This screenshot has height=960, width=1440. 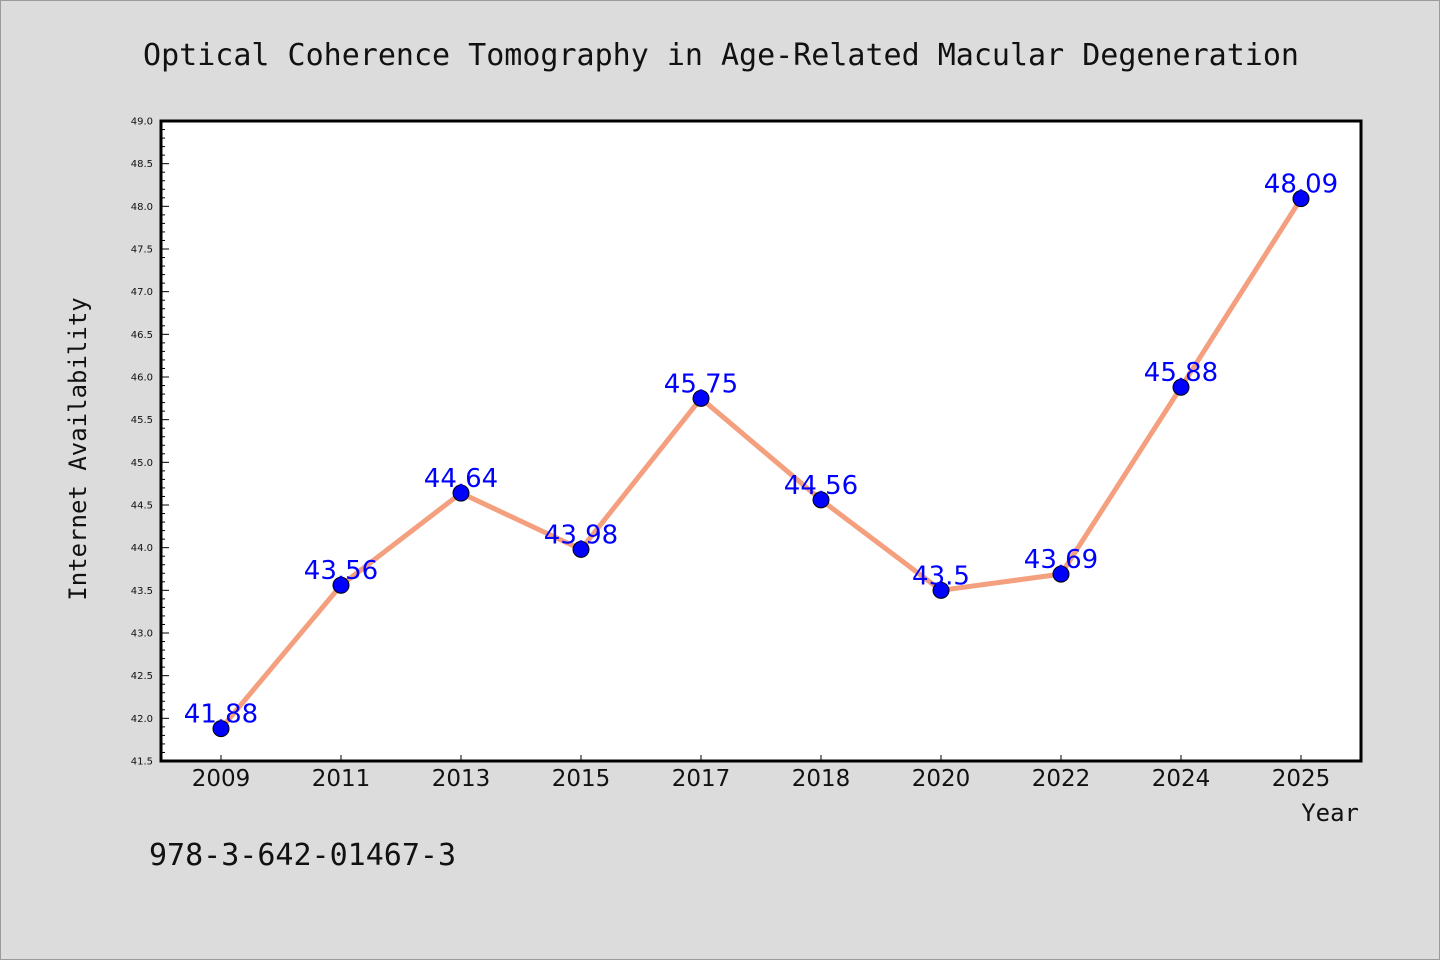 What do you see at coordinates (142, 463) in the screenshot?
I see `y-tick-label: 45.0` at bounding box center [142, 463].